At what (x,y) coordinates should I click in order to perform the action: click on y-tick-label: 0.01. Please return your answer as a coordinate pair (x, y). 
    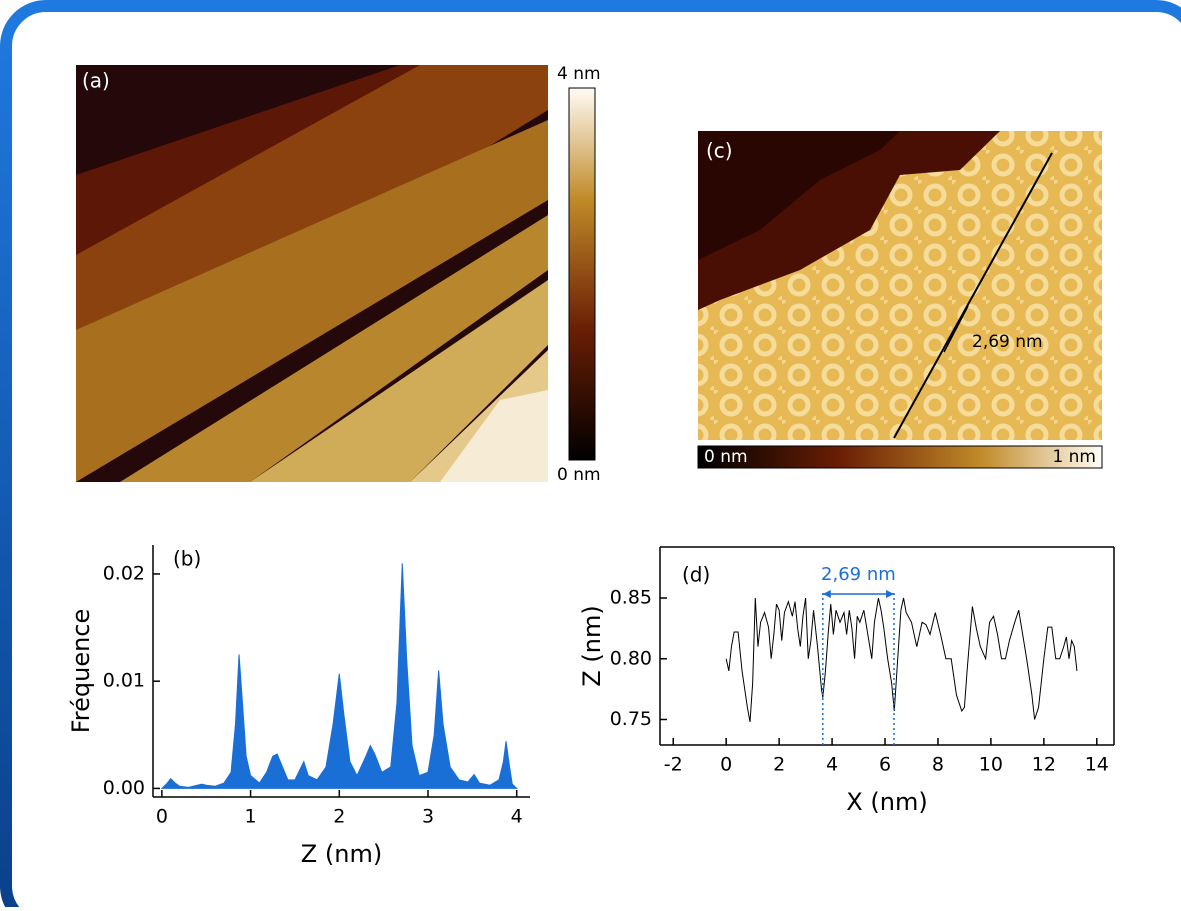
    Looking at the image, I should click on (124, 681).